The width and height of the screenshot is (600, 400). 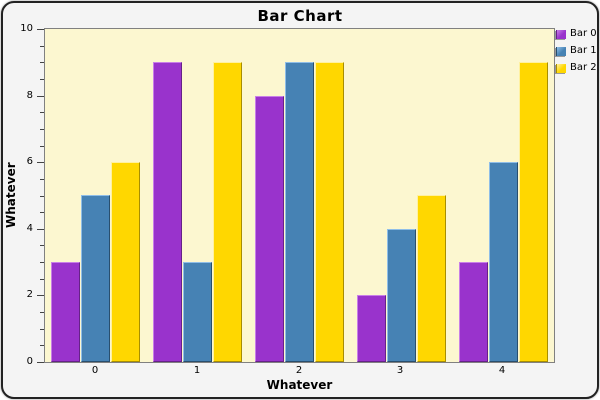 What do you see at coordinates (227, 212) in the screenshot?
I see `bar-bar2-cat1` at bounding box center [227, 212].